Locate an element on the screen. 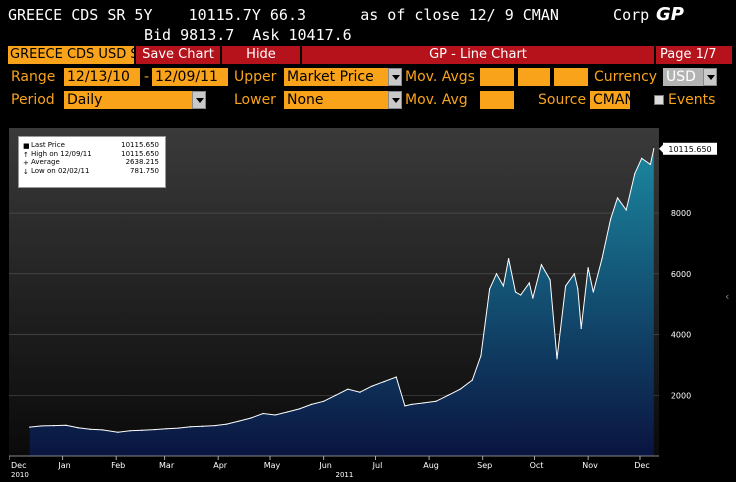 This screenshot has width=736, height=482. last-price-label: 10115.650 is located at coordinates (689, 149).